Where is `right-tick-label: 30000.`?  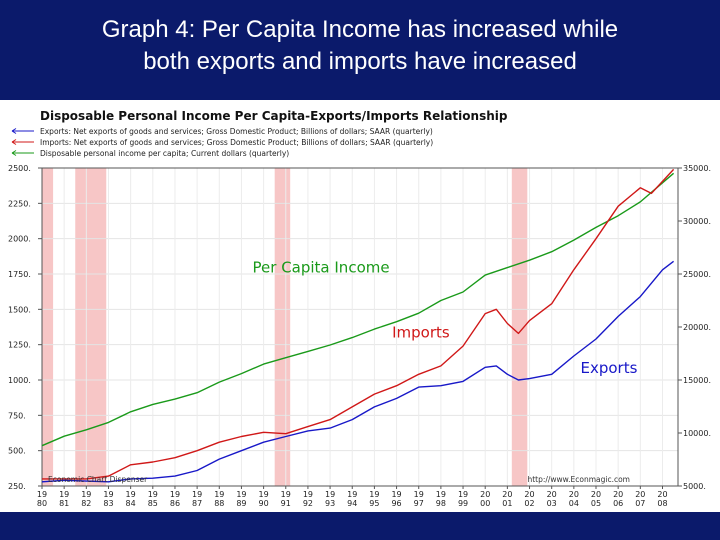
right-tick-label: 30000. is located at coordinates (697, 221).